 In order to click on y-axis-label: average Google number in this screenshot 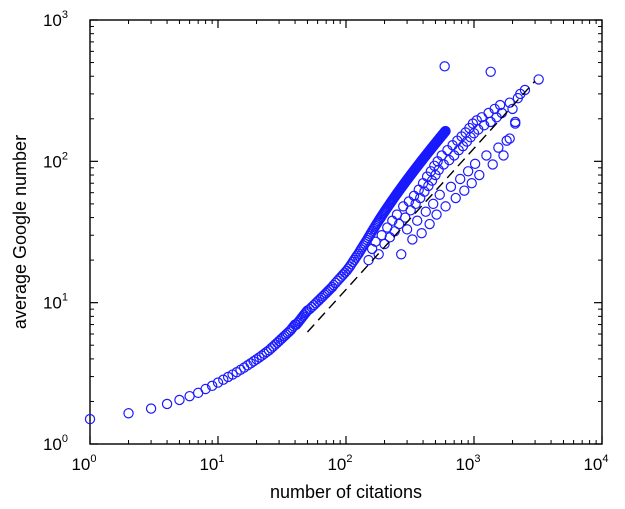, I will do `click(20, 232)`.